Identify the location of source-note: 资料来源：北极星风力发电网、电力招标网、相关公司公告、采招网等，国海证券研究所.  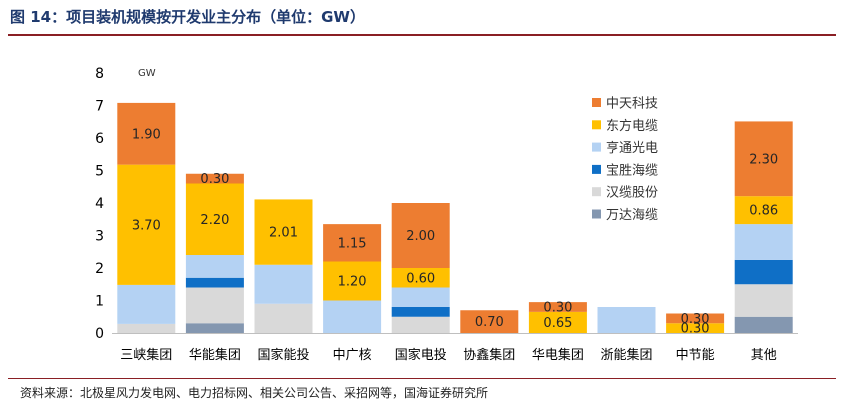
(254, 393).